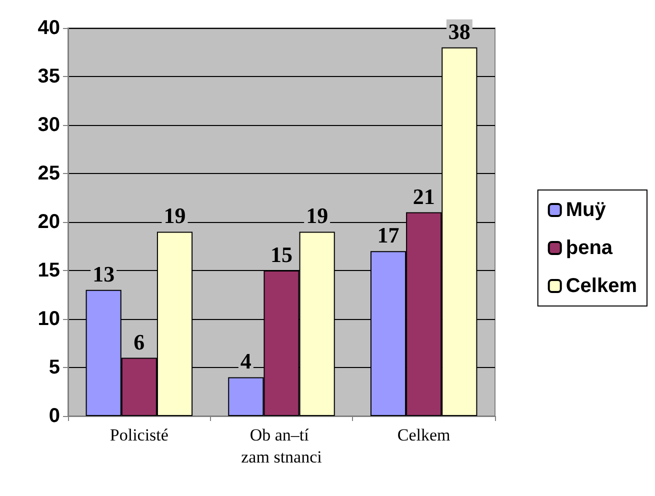  Describe the element at coordinates (459, 31) in the screenshot. I see `data-label: 38` at that location.